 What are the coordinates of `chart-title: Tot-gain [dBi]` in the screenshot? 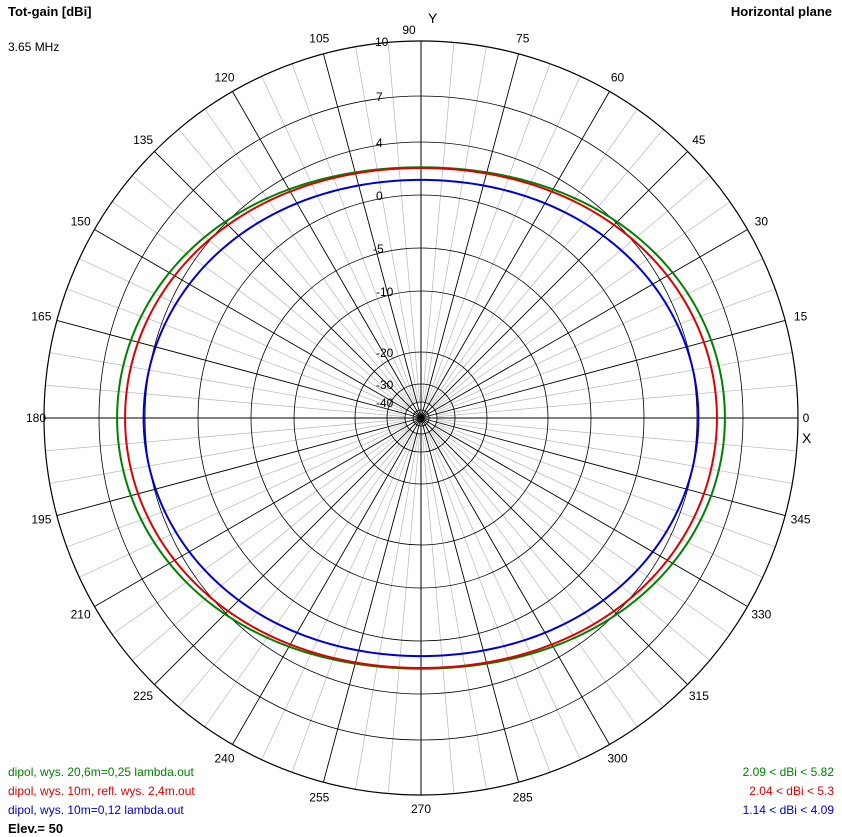 It's located at (50, 11).